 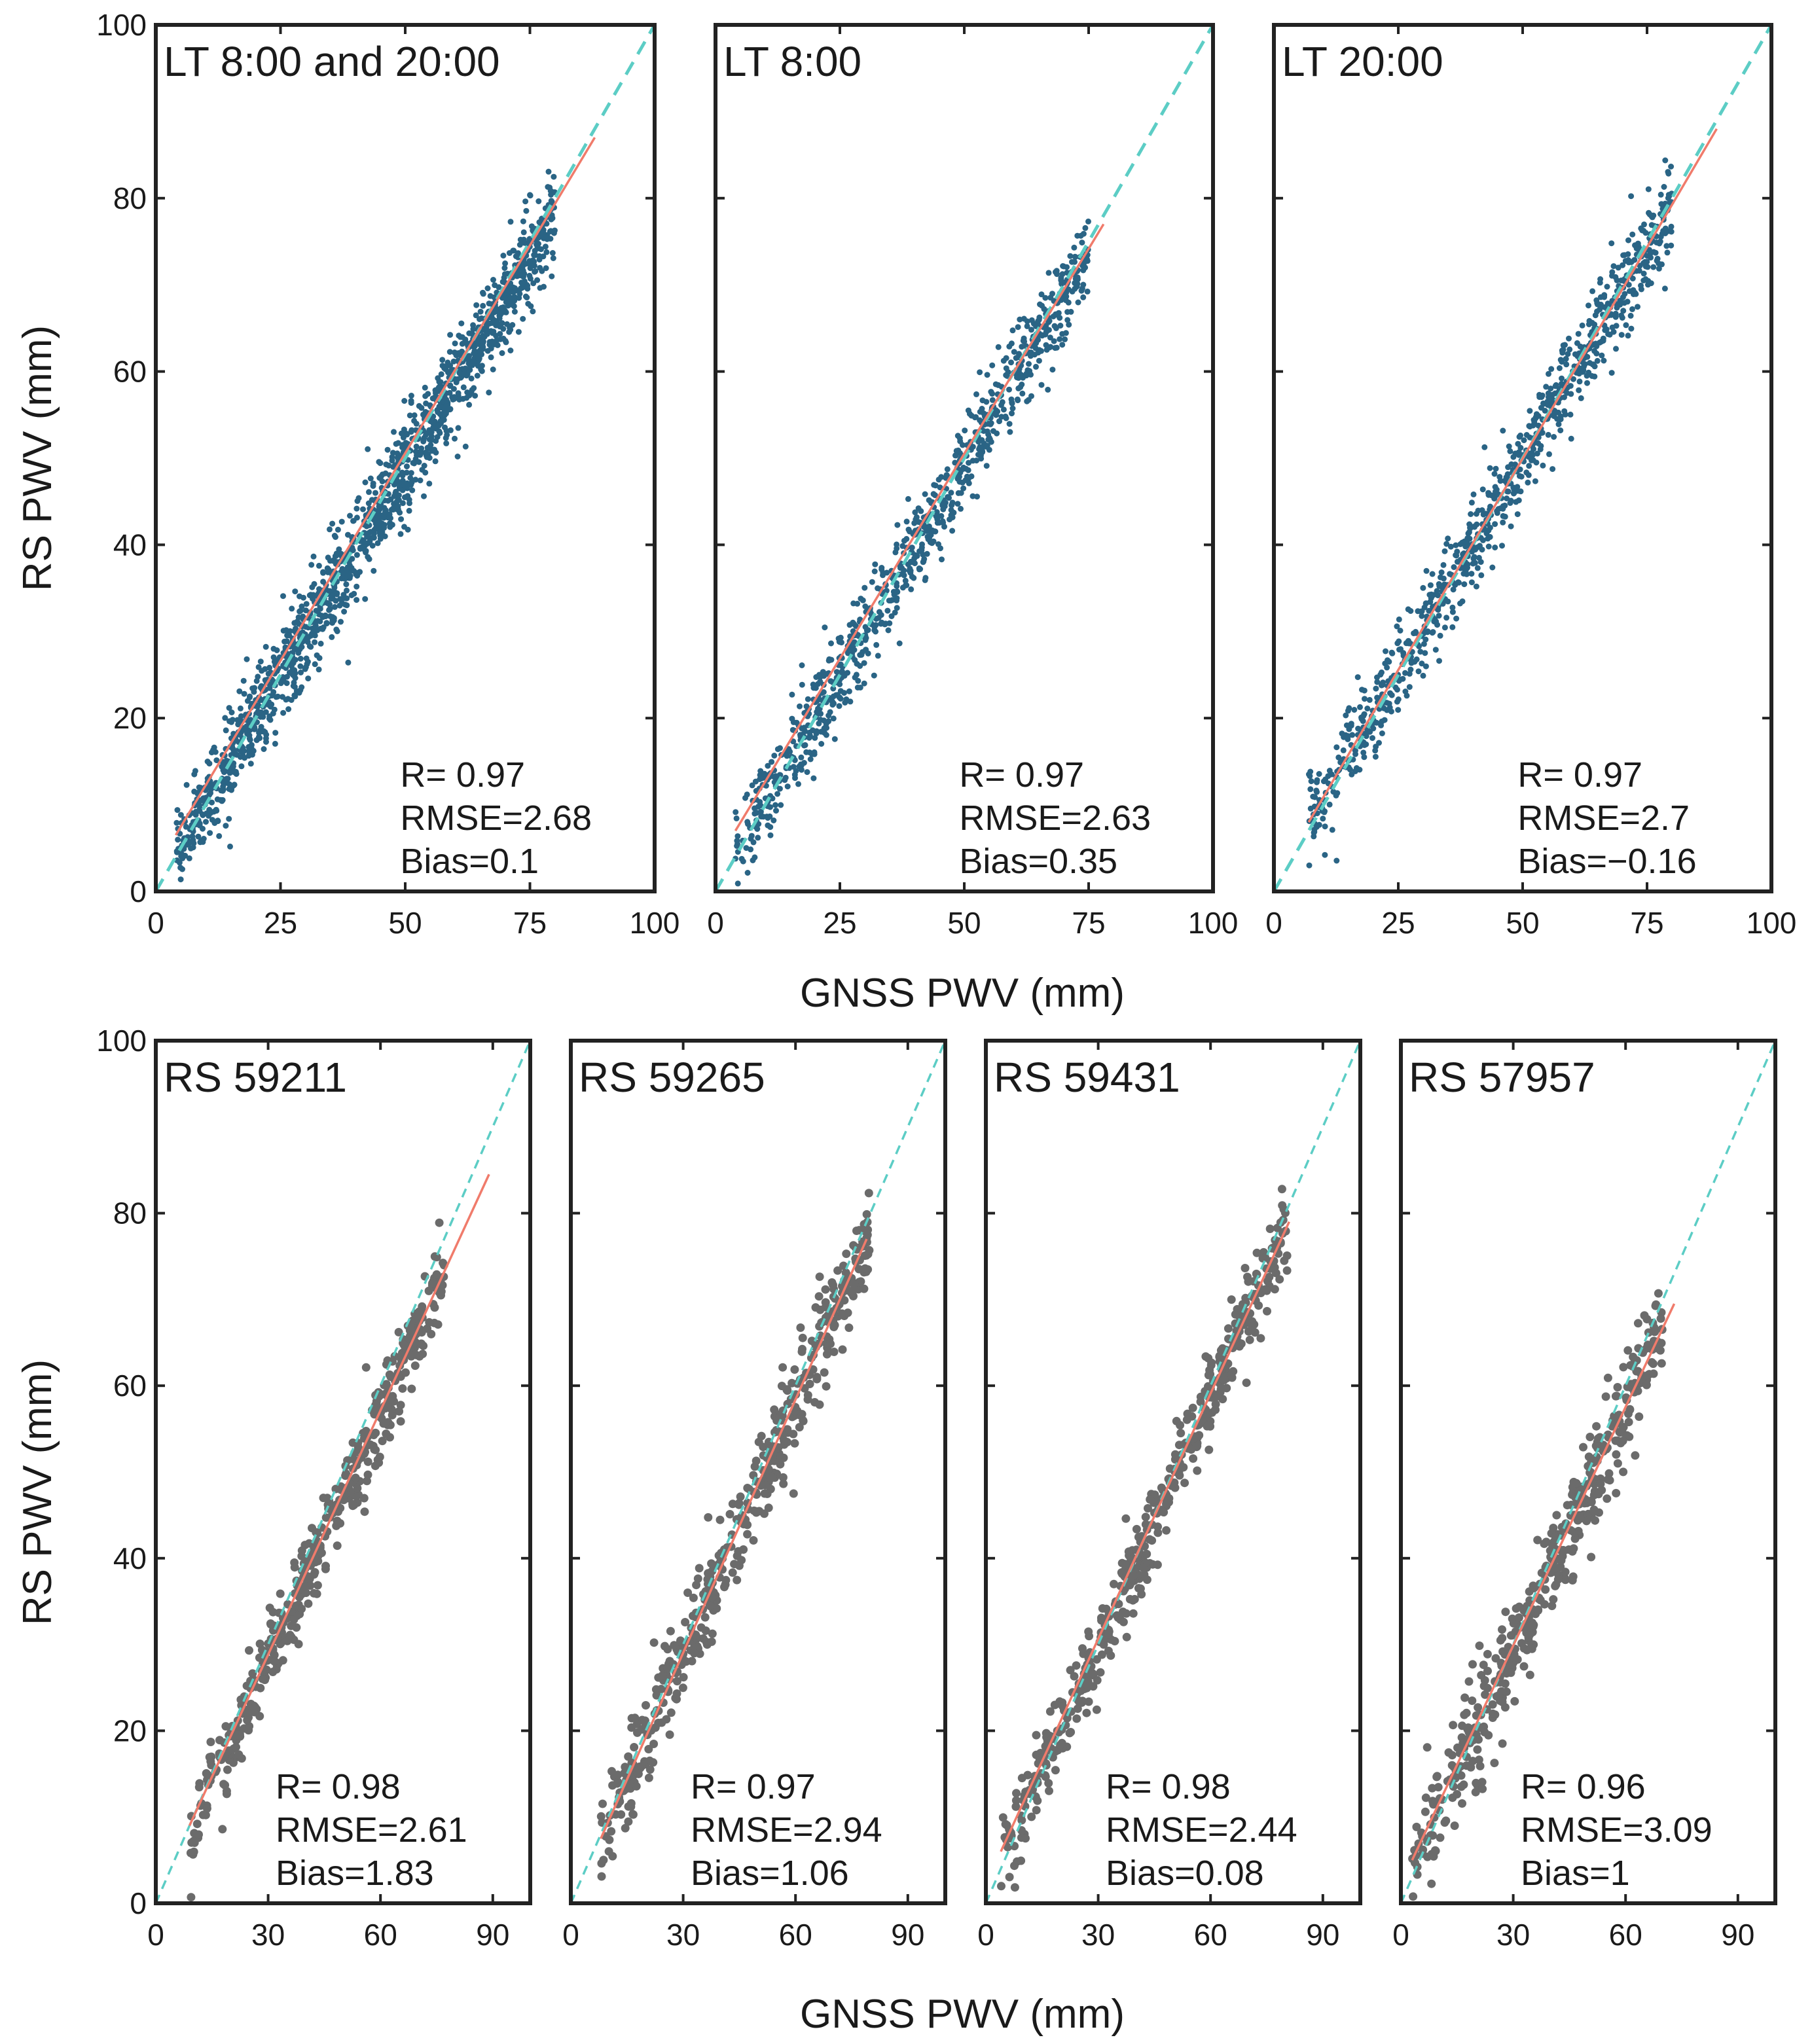 I want to click on y-axis-label-top: RS PWV (mm), so click(x=37, y=458).